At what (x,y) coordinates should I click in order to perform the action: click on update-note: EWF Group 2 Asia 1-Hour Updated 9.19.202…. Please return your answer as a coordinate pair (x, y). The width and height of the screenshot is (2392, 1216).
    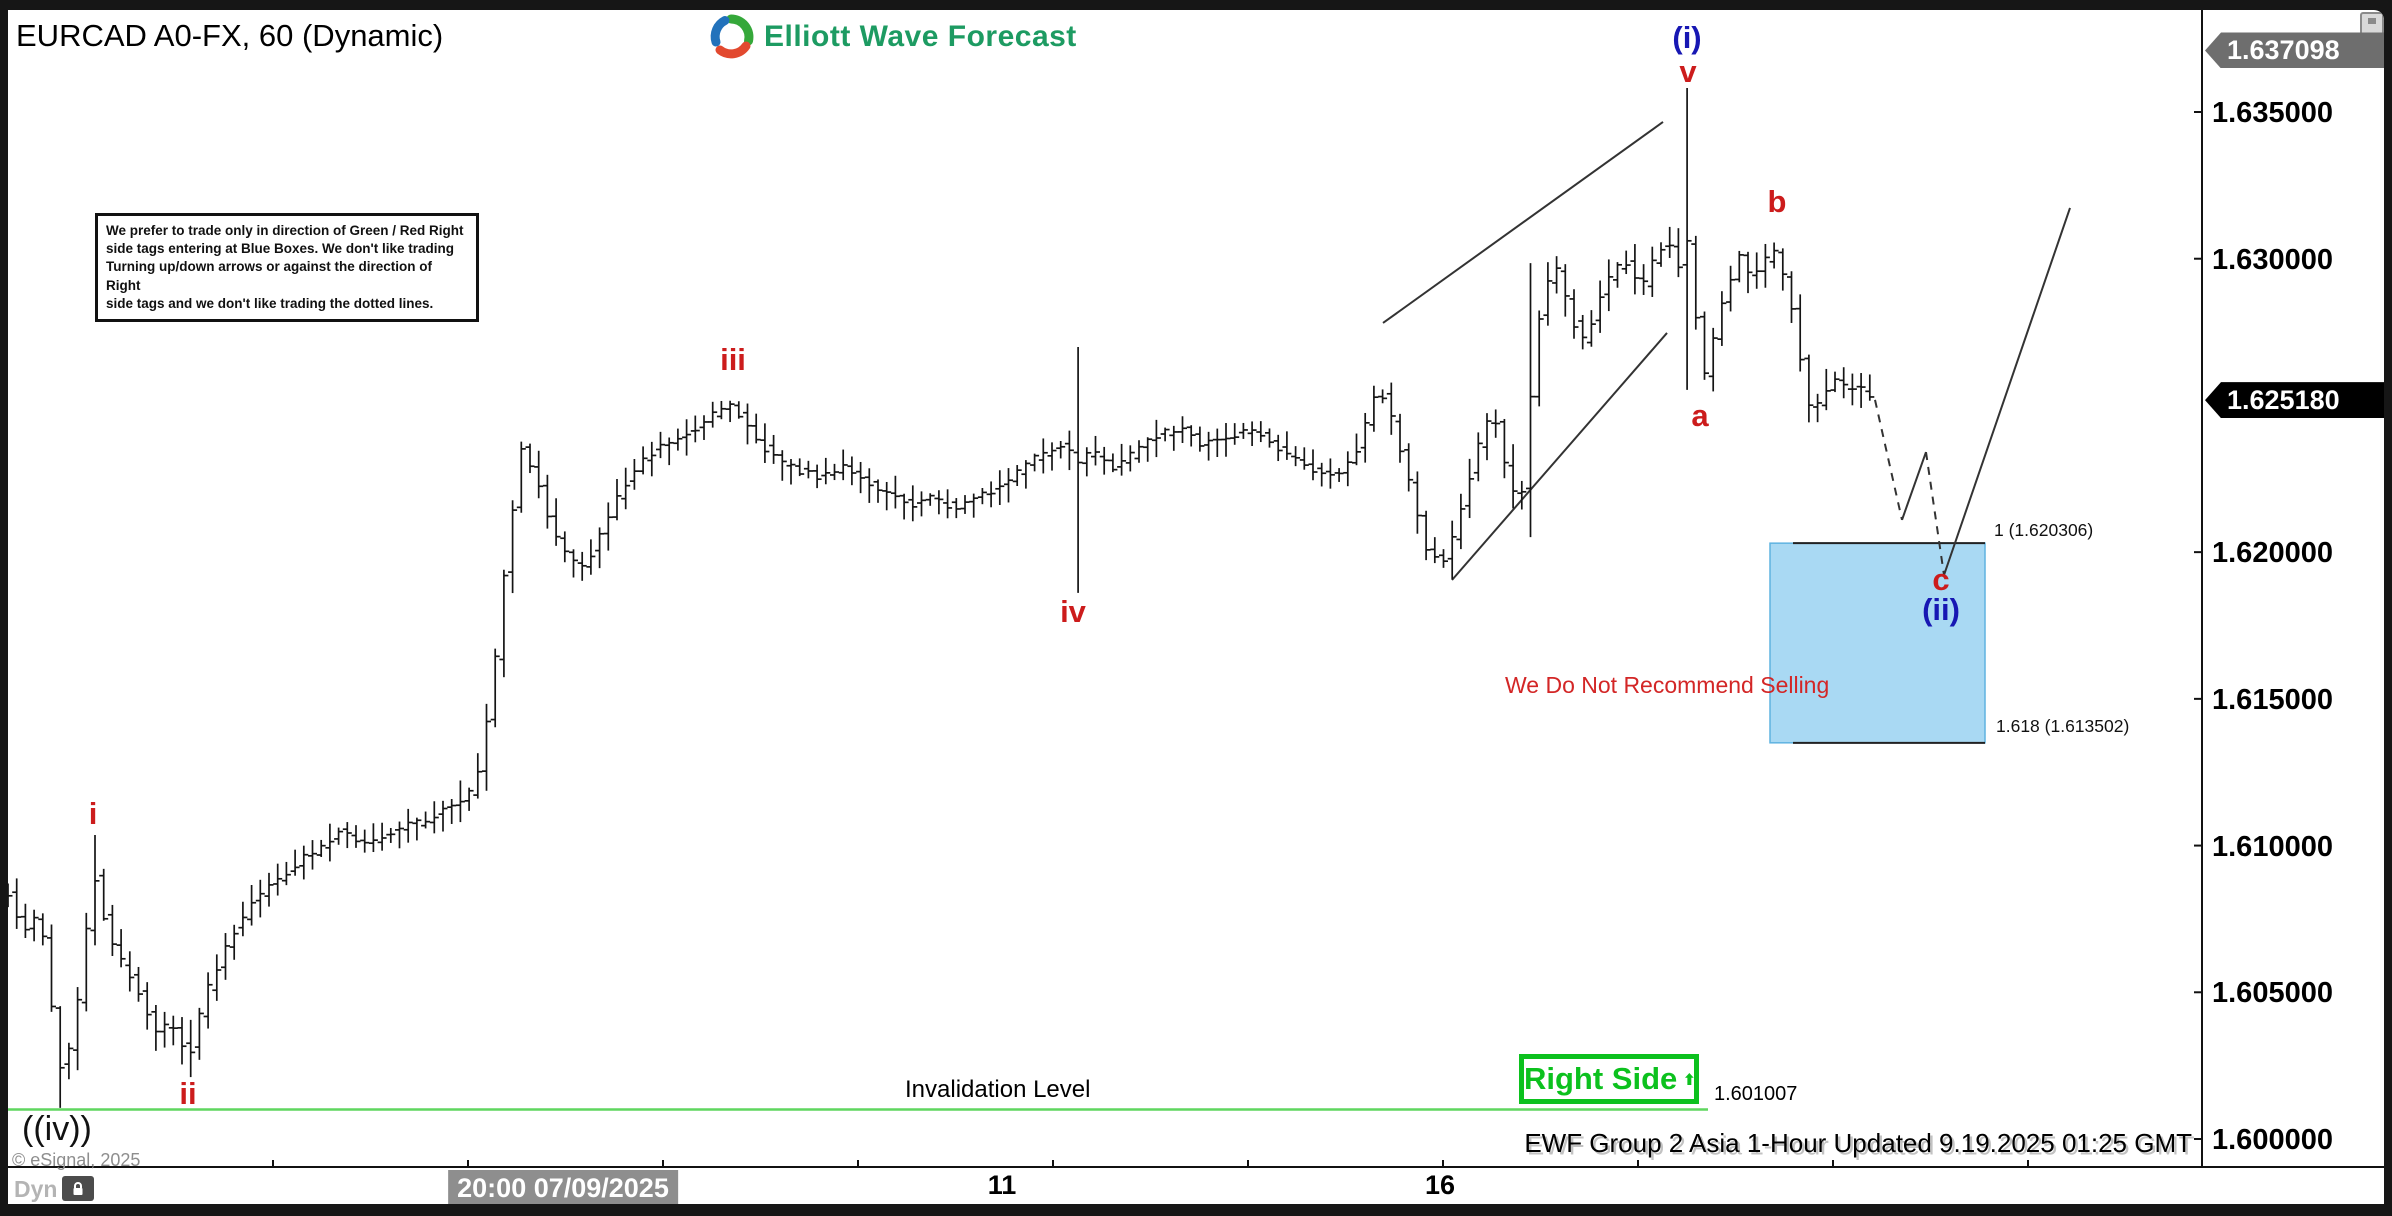
    Looking at the image, I should click on (1858, 1143).